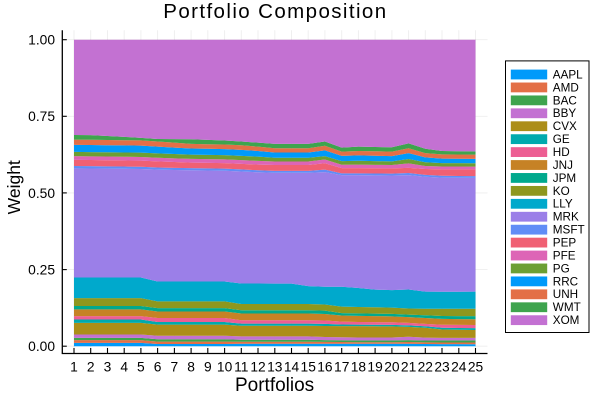 The image size is (600, 405). Describe the element at coordinates (565, 281) in the screenshot. I see `svg-text: RRC` at that location.